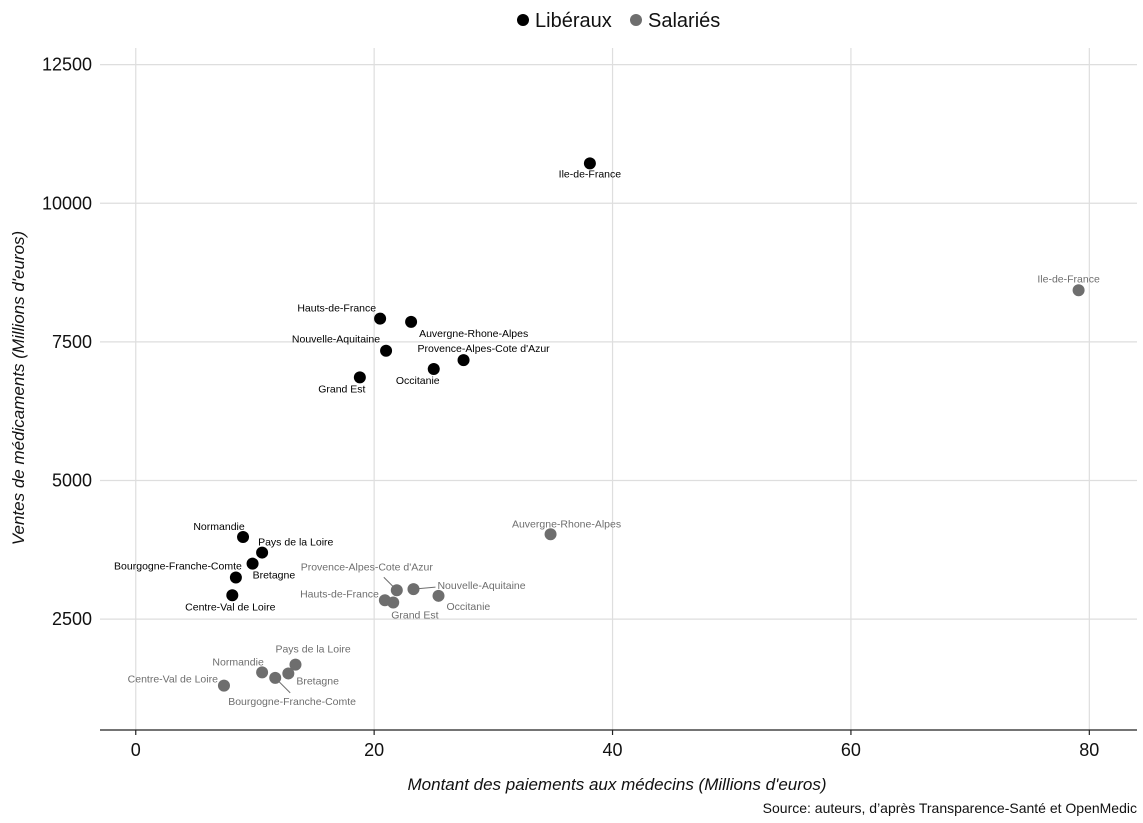 This screenshot has height=823, width=1143. Describe the element at coordinates (223, 685) in the screenshot. I see `point-salaries-centre-val-de-loire` at that location.